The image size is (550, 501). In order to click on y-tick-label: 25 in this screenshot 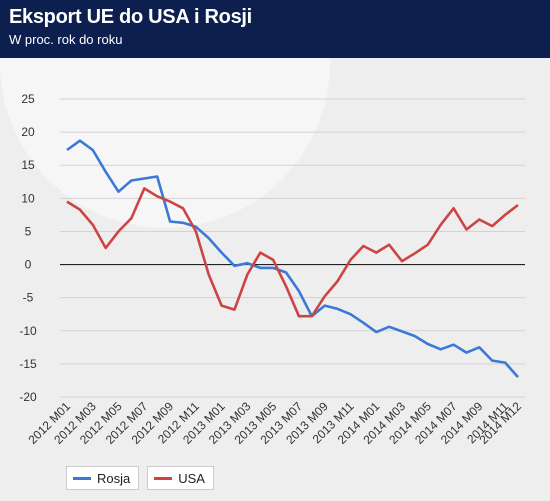, I will do `click(28, 99)`.